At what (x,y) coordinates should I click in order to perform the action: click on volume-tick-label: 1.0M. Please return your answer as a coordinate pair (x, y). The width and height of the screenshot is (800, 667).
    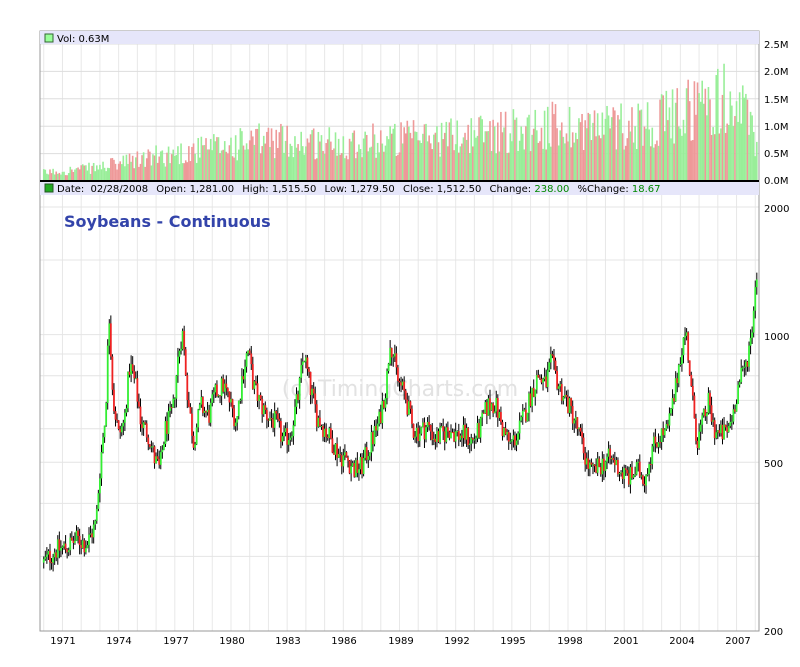
    Looking at the image, I should click on (776, 127).